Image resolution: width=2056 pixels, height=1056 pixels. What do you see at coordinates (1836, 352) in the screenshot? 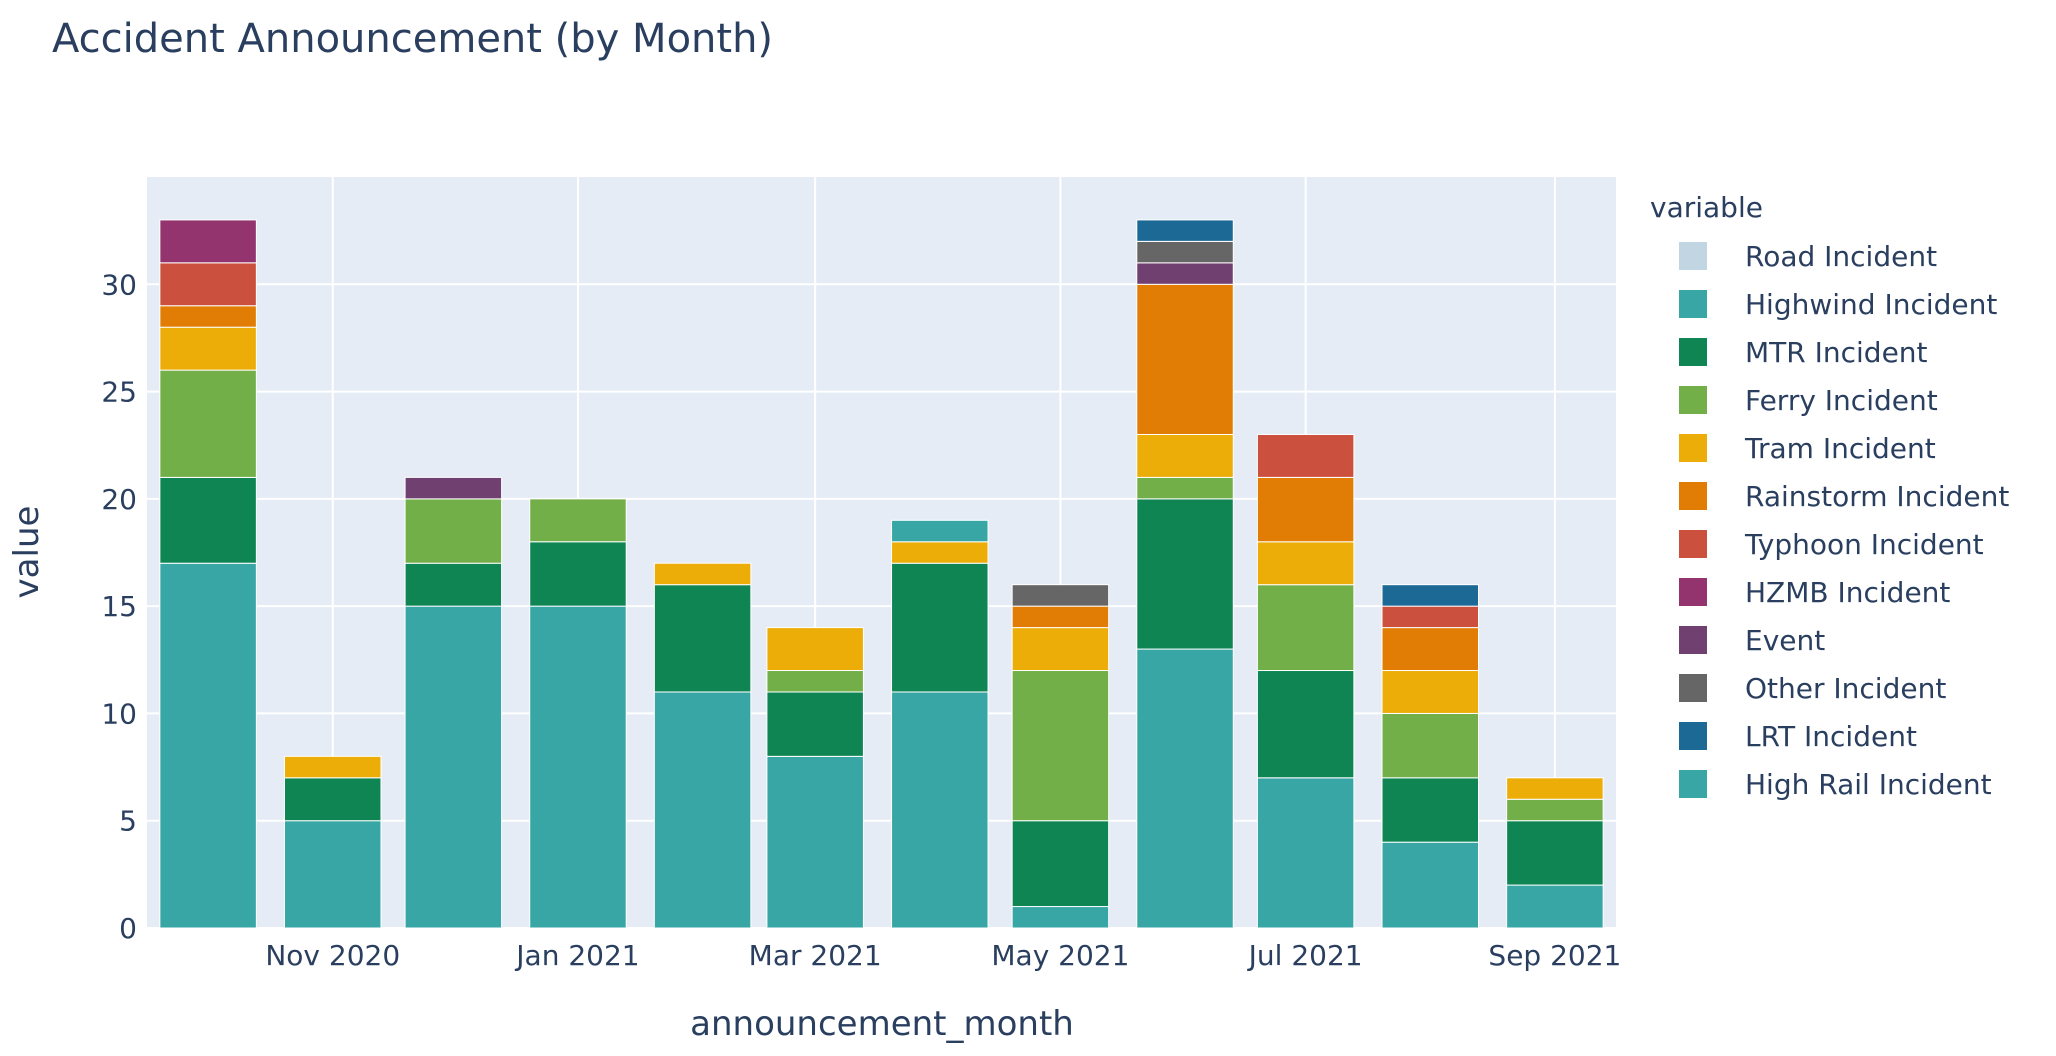
I see `legend-item-label: MTR Incident` at bounding box center [1836, 352].